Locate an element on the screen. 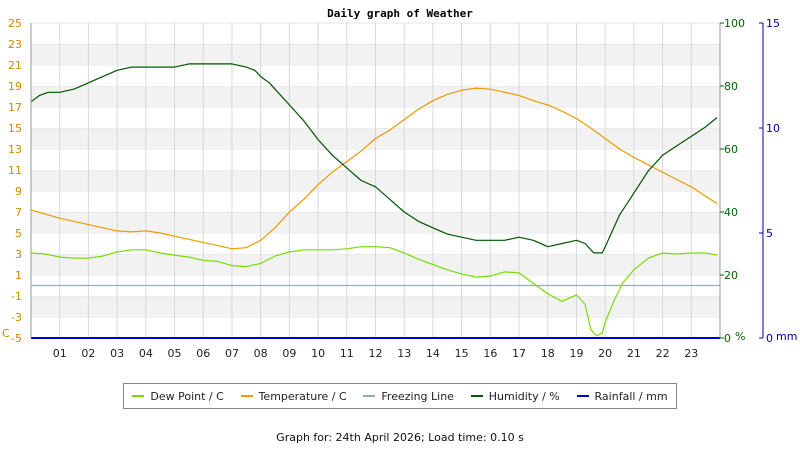 The width and height of the screenshot is (800, 450). humidity-axis-ticks: 100 80 60 40 20 0 is located at coordinates (732, 181).